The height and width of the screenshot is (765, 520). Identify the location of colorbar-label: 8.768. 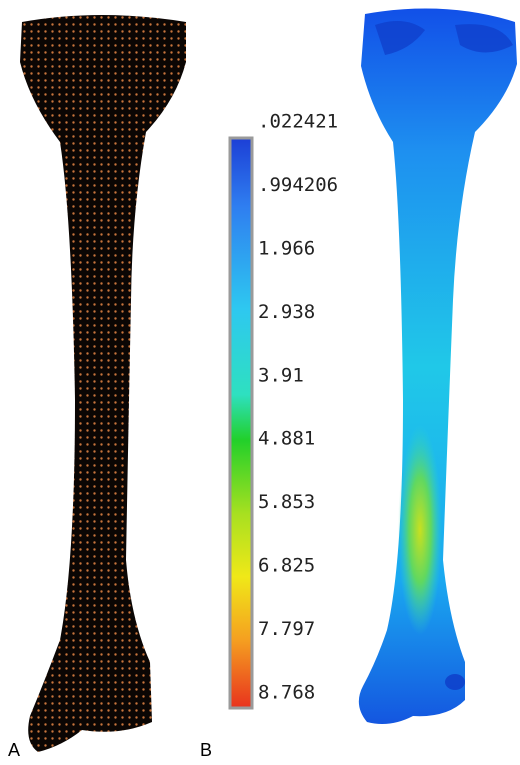
(286, 693).